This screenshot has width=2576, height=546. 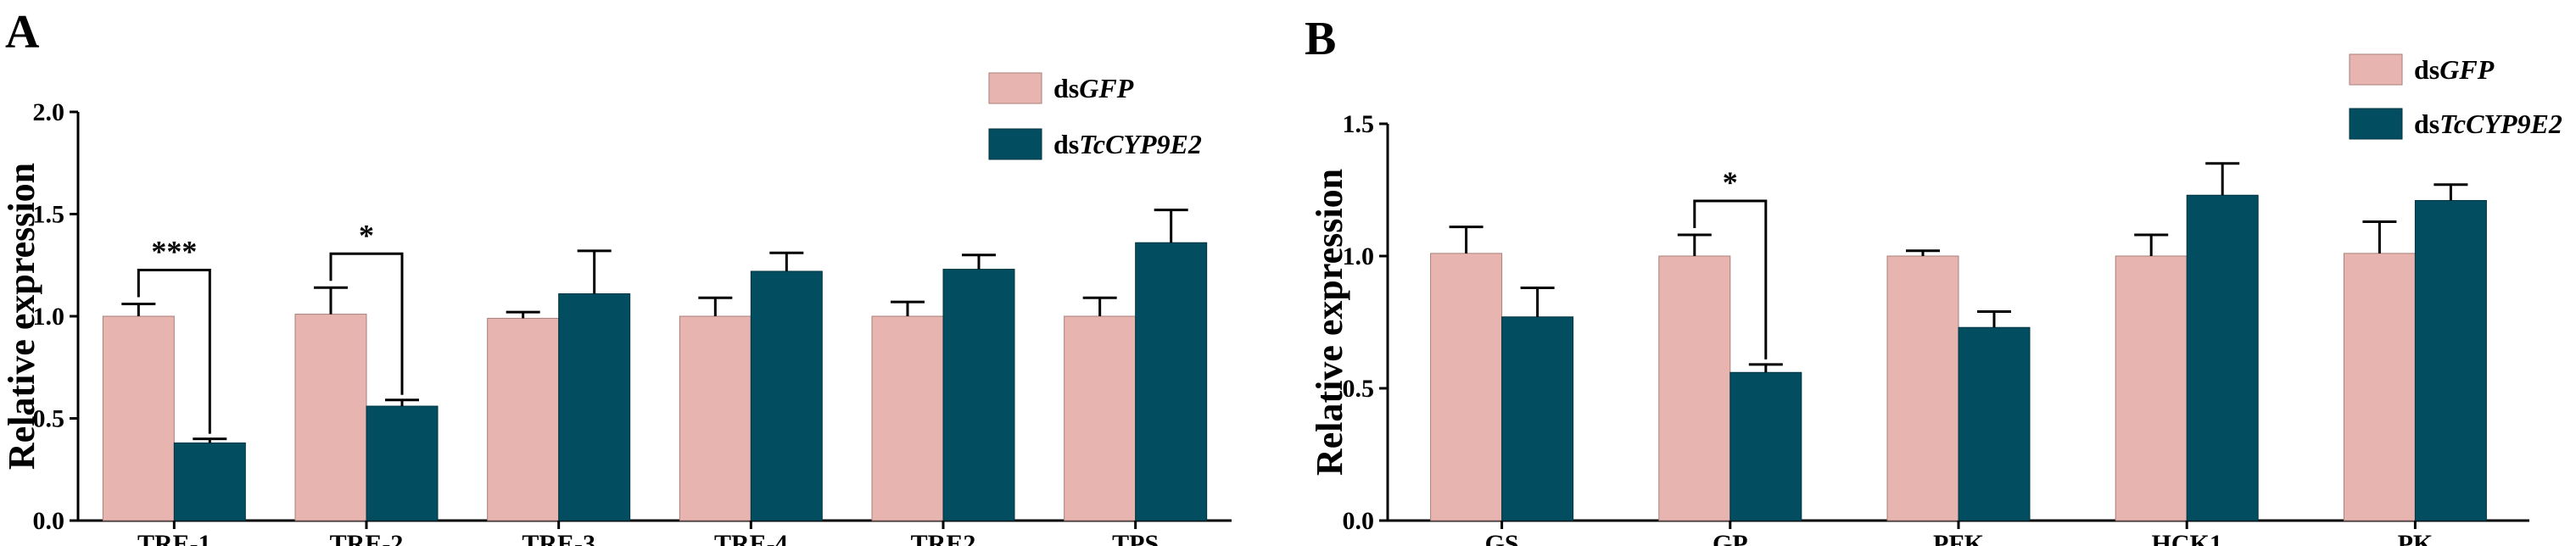 What do you see at coordinates (1994, 423) in the screenshot?
I see `bar-dsTcCYP9E2-PFK` at bounding box center [1994, 423].